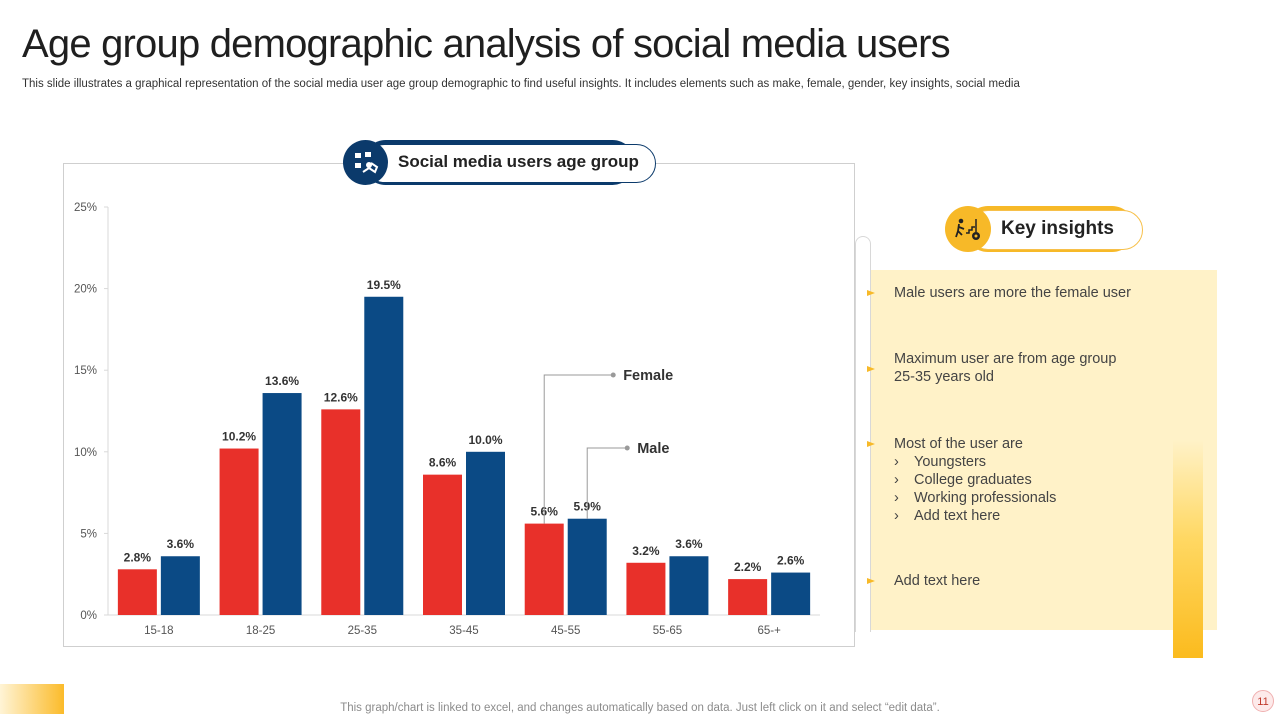 The image size is (1280, 720). Describe the element at coordinates (384, 285) in the screenshot. I see `data-label-male: 19.5%` at that location.